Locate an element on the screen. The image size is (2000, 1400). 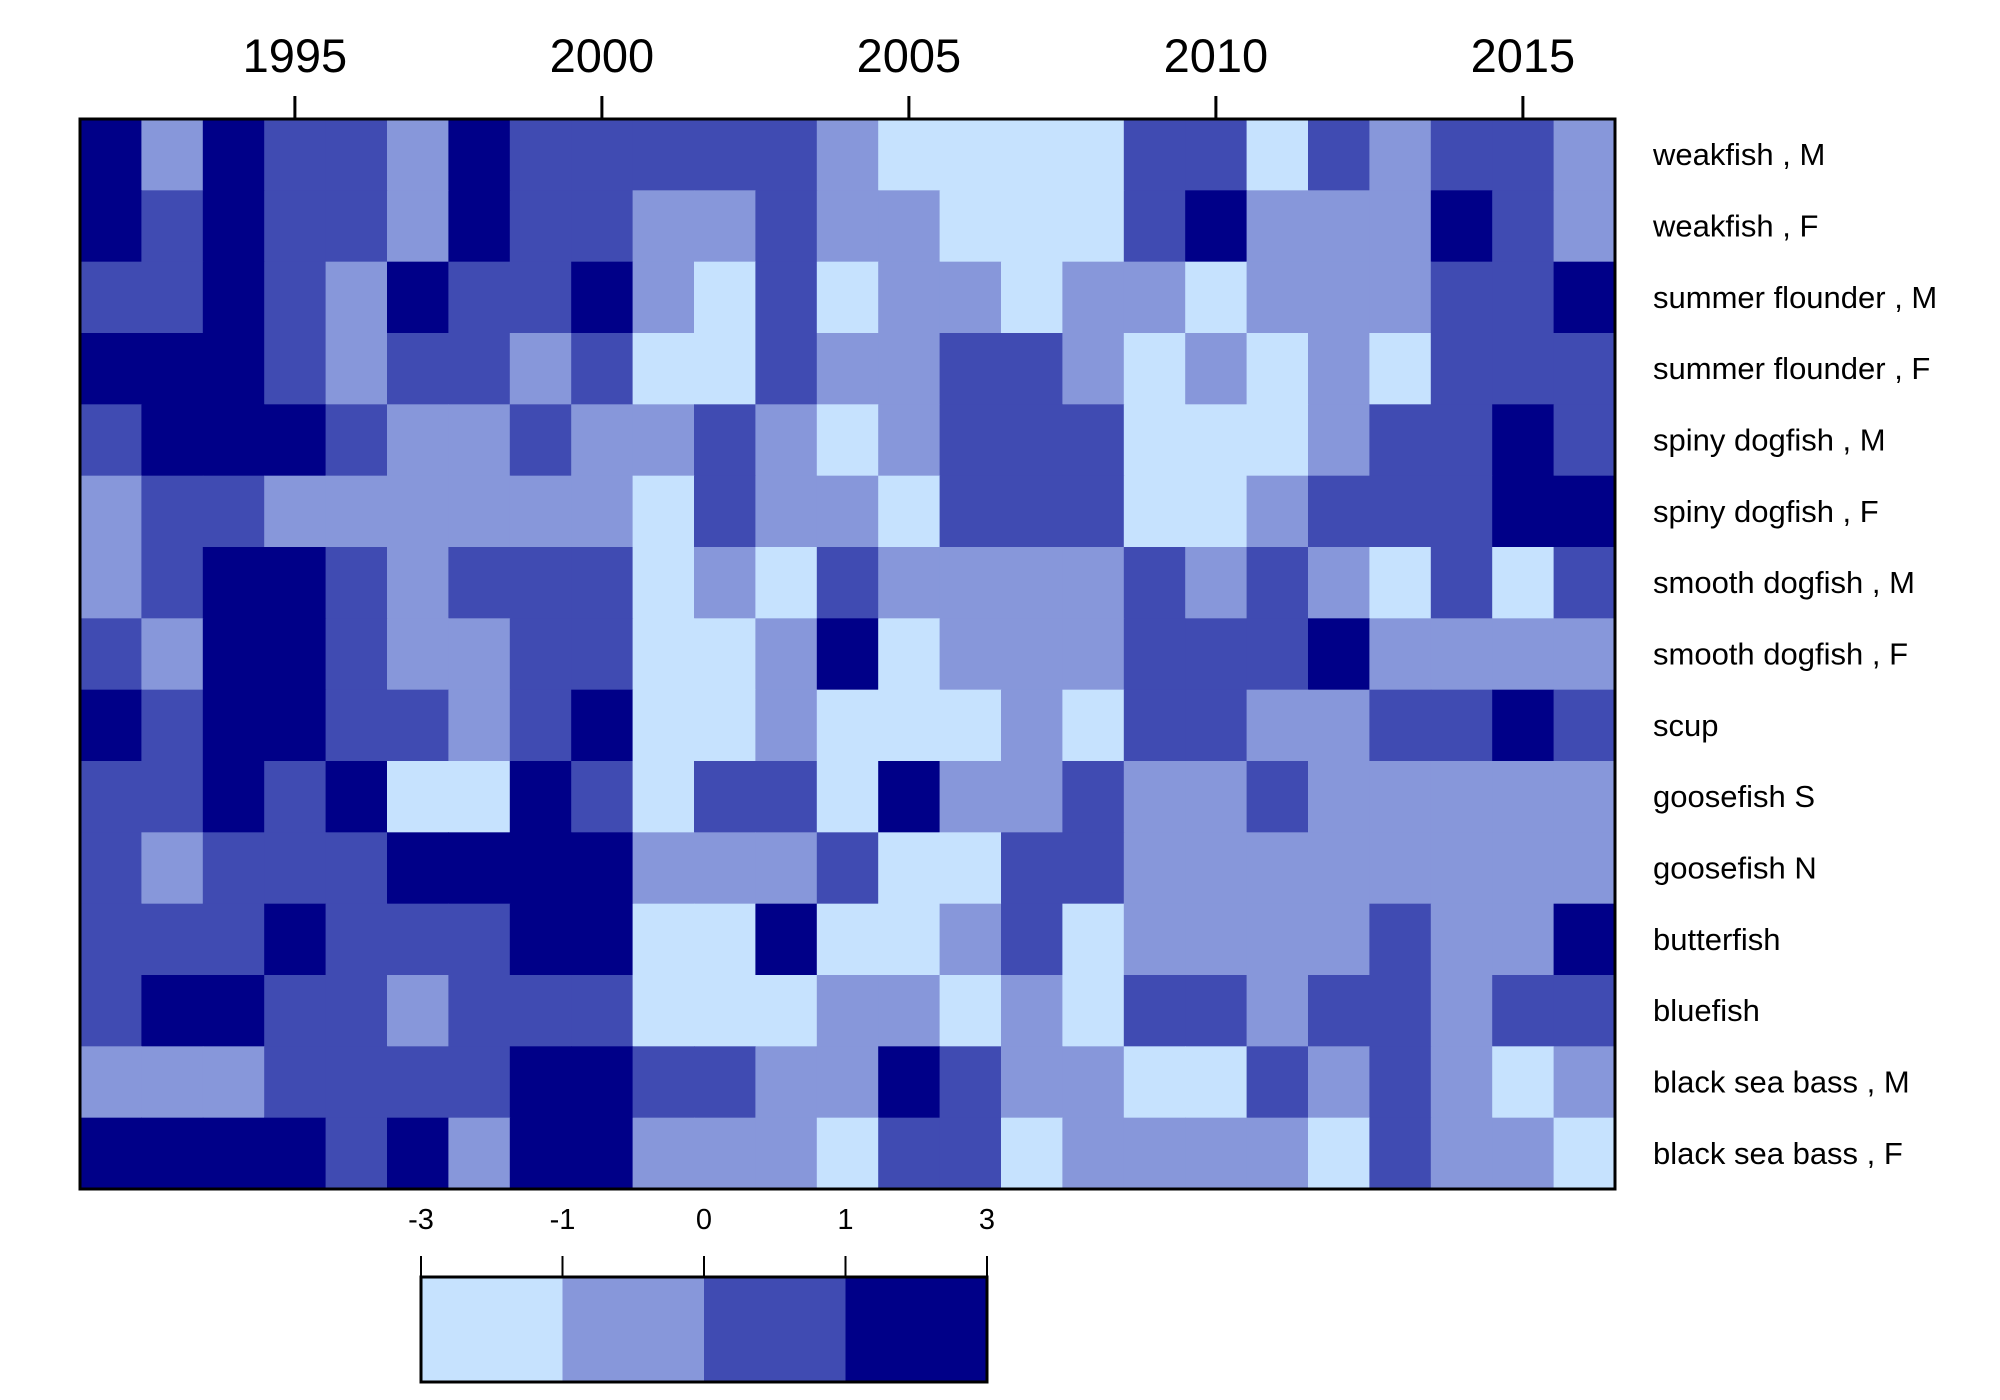
row-label: goosefish S is located at coordinates (1734, 796).